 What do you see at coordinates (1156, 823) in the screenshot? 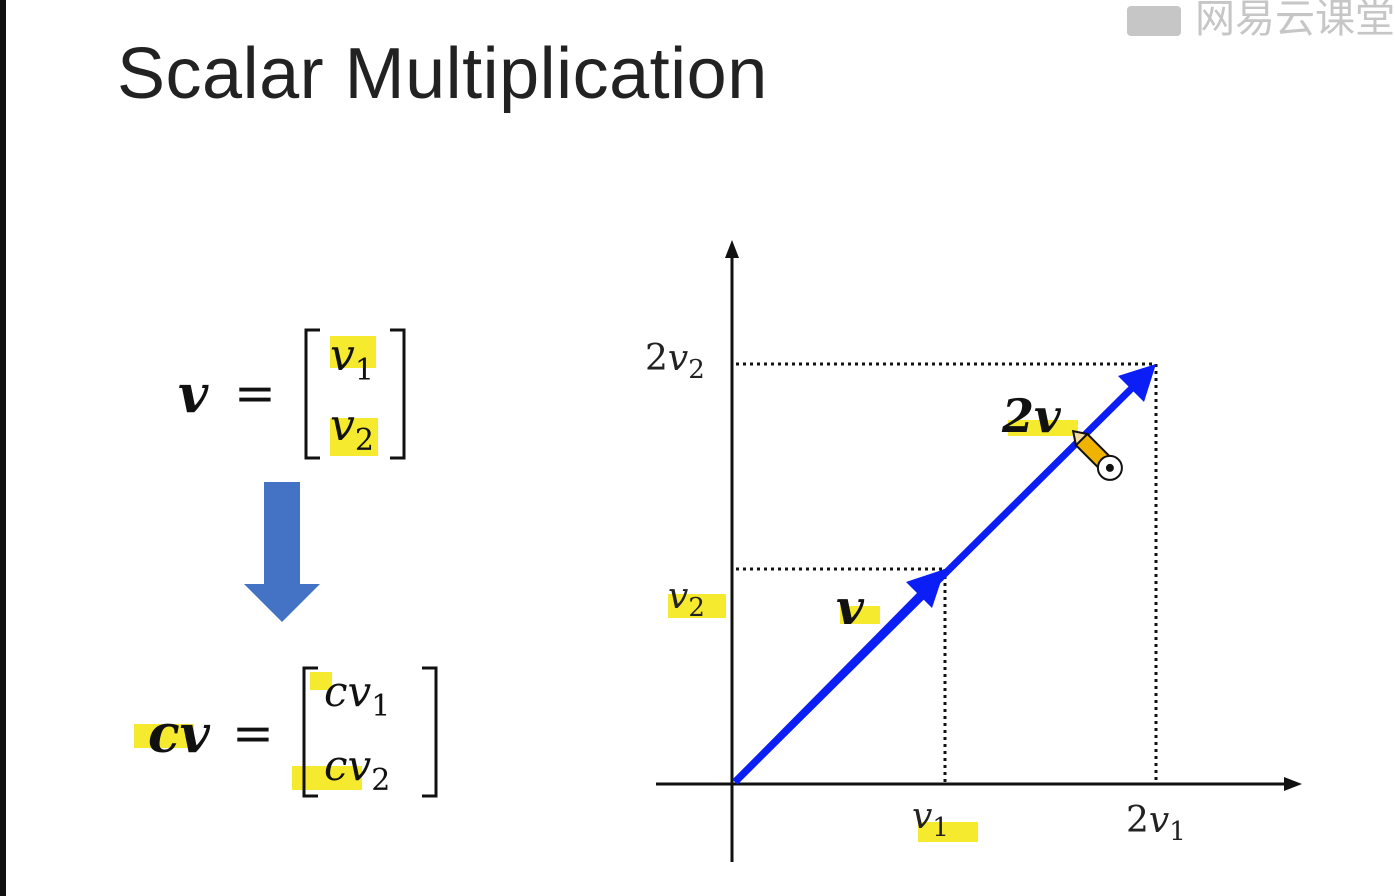
I see `x-tick-2v1: 2v1` at bounding box center [1156, 823].